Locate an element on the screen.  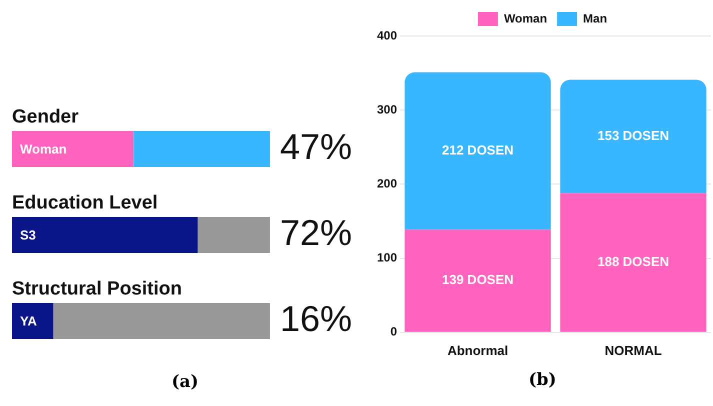
y-tick-label: Structural Position is located at coordinates (97, 289).